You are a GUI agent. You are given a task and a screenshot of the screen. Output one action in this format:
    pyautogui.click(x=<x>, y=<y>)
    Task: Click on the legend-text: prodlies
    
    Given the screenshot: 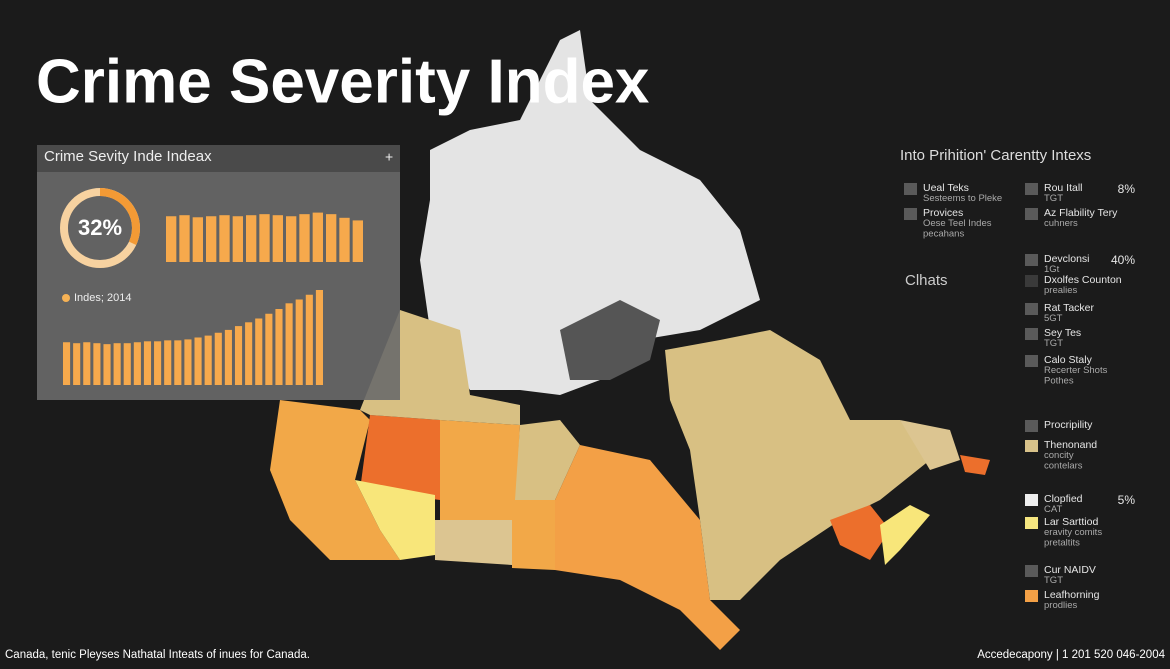 What is the action you would take?
    pyautogui.click(x=1061, y=605)
    